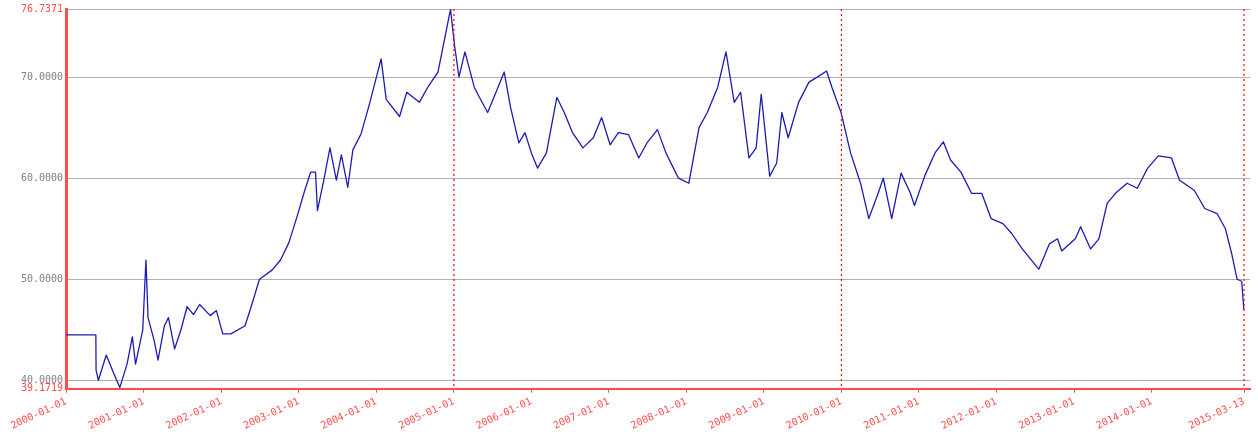  Describe the element at coordinates (42, 278) in the screenshot. I see `y-tick-label: 50.0000` at that location.